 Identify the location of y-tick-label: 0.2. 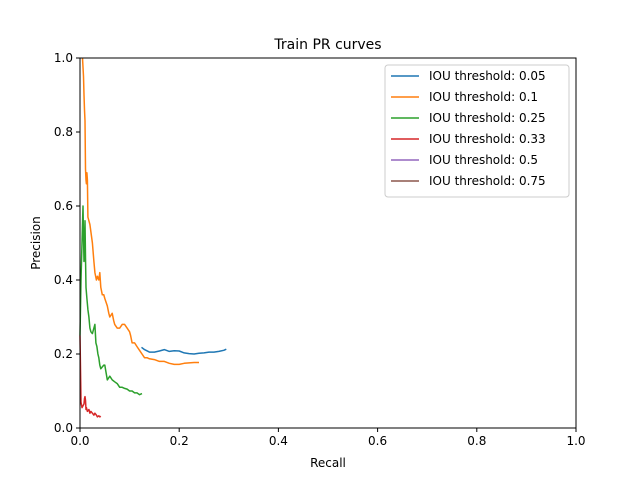
(63, 354).